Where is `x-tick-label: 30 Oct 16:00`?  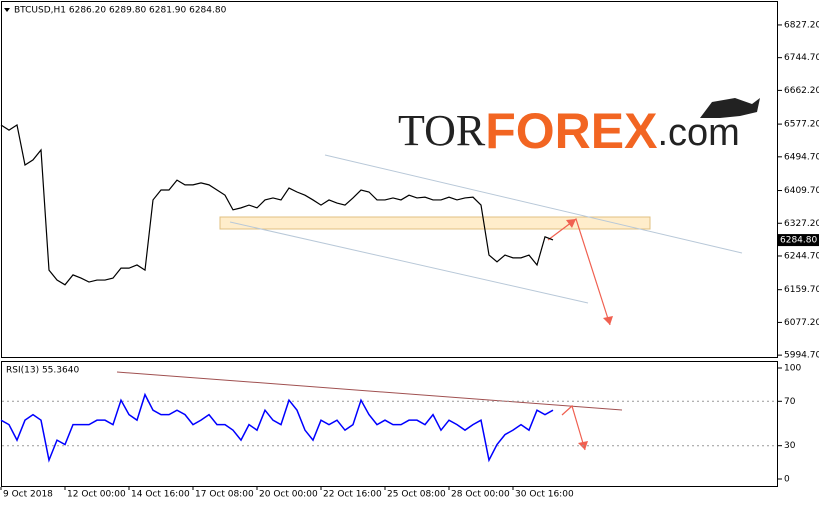 x-tick-label: 30 Oct 16:00 is located at coordinates (544, 495).